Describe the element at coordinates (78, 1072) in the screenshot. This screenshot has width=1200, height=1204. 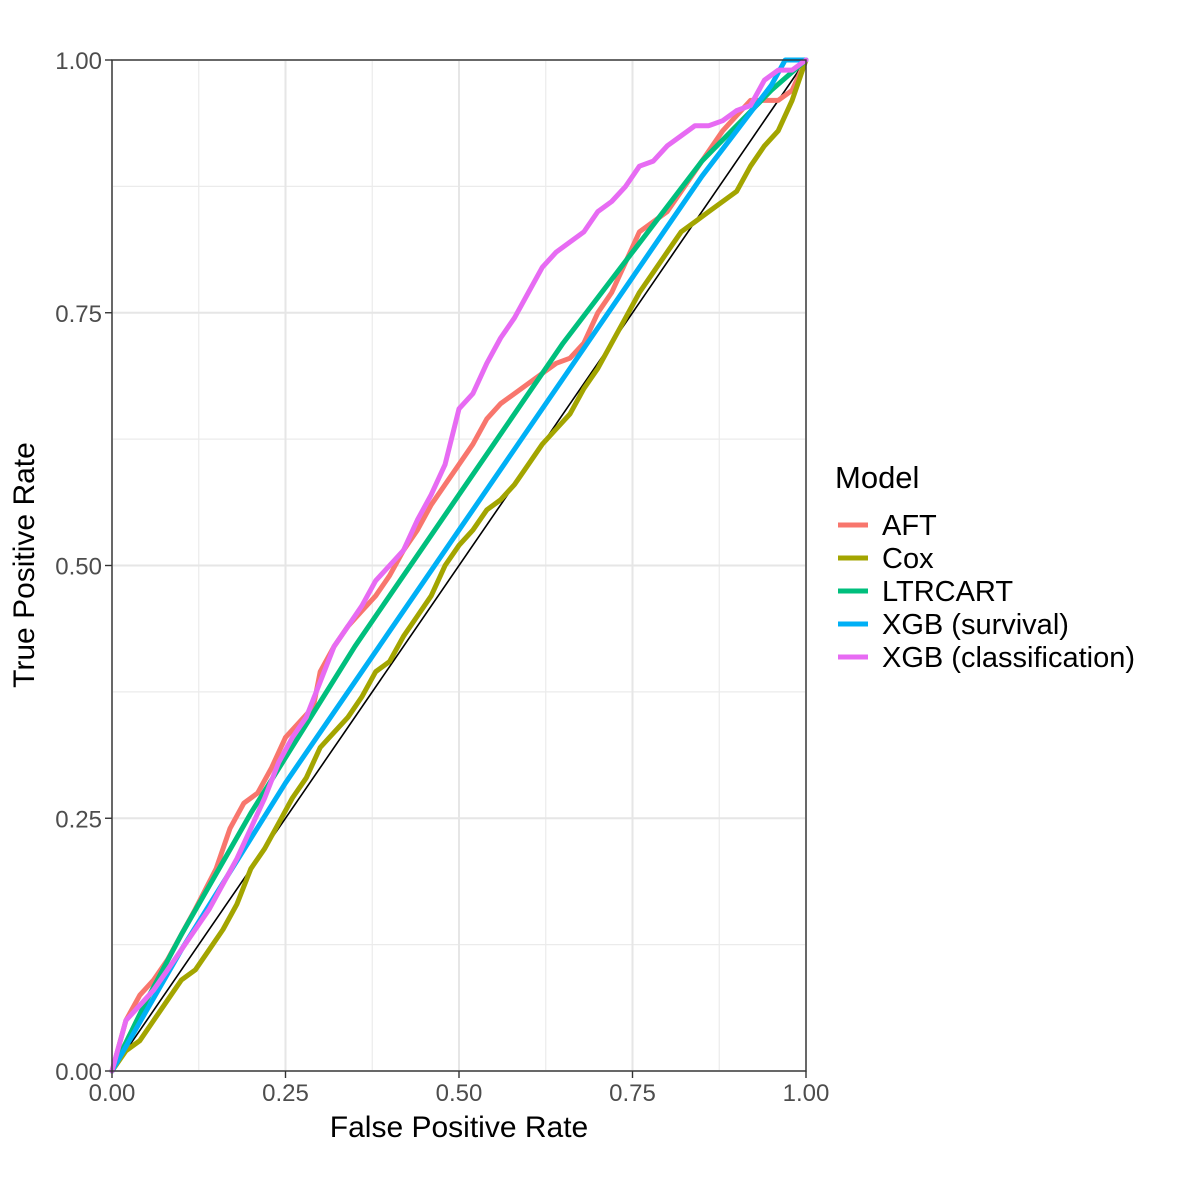
I see `y-tick-label: 0.00` at that location.